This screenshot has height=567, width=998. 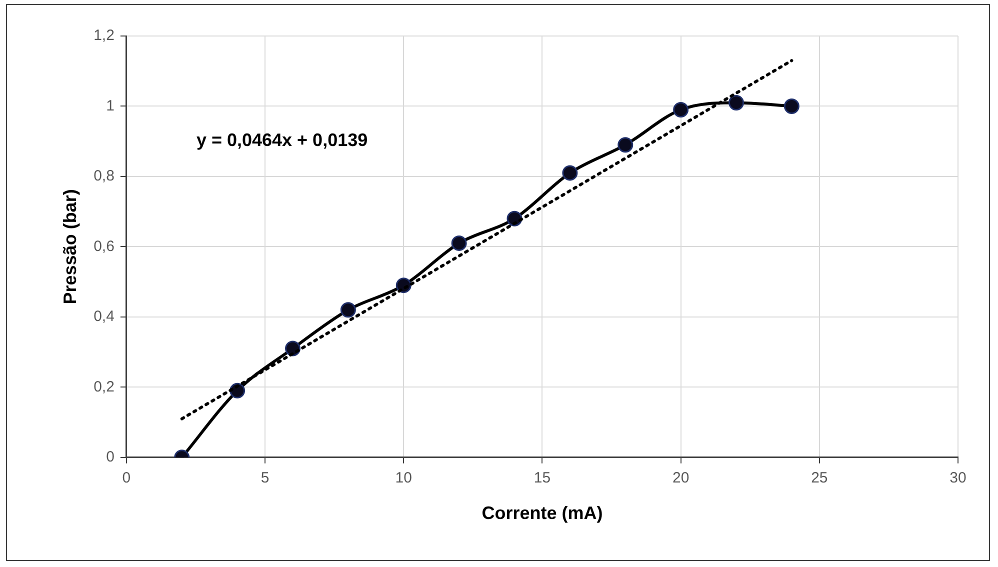 What do you see at coordinates (265, 478) in the screenshot?
I see `x-tick-label: 5` at bounding box center [265, 478].